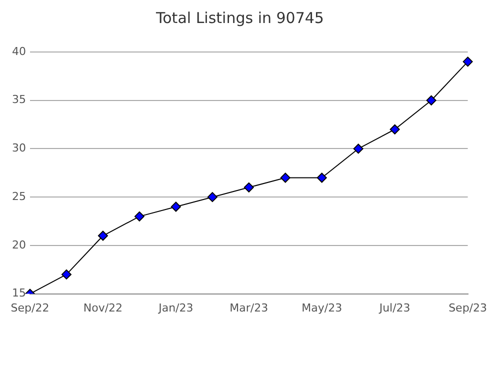 This screenshot has height=380, width=490. Describe the element at coordinates (19, 196) in the screenshot. I see `y-tick-label: 25` at that location.